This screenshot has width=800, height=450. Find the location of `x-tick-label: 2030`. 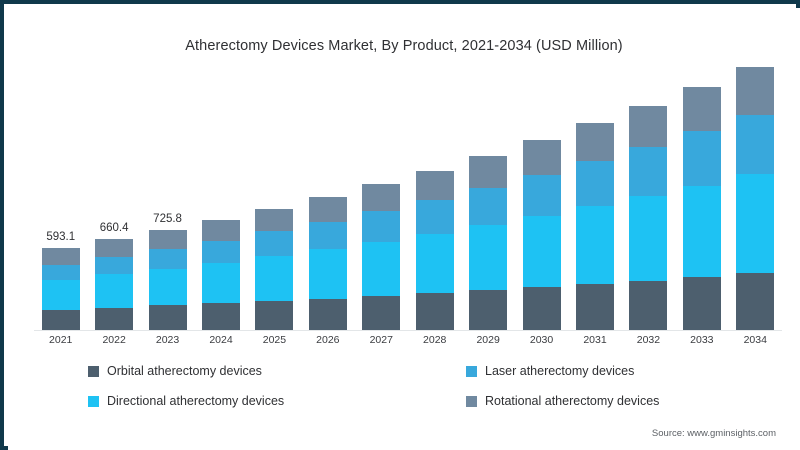

x-tick-label: 2030 is located at coordinates (541, 340).